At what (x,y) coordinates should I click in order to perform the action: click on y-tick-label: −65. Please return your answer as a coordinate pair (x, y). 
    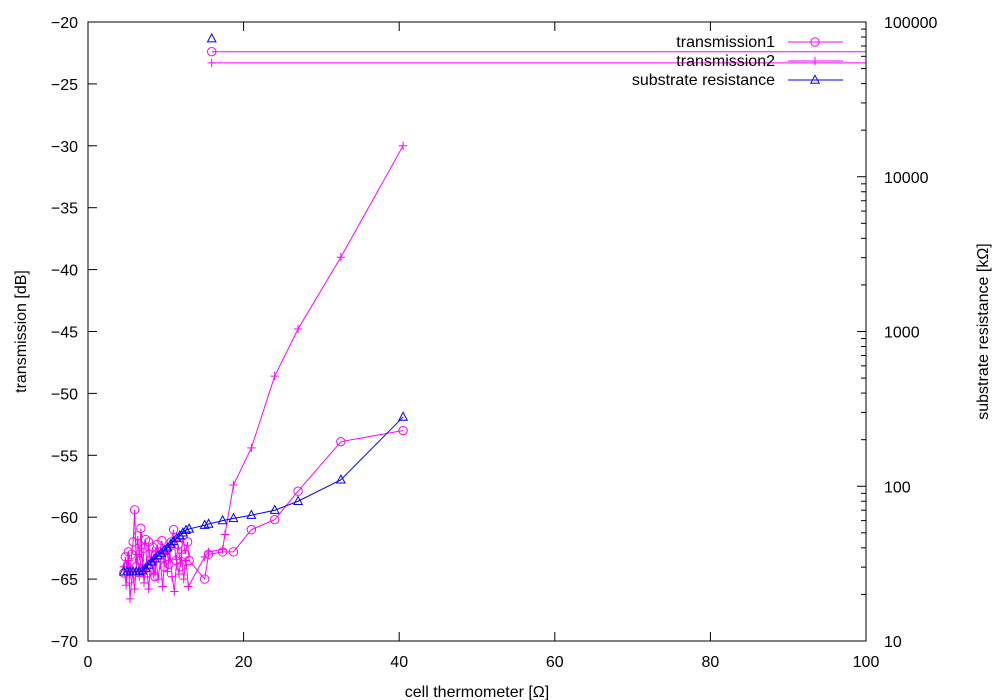
    Looking at the image, I should click on (64, 580).